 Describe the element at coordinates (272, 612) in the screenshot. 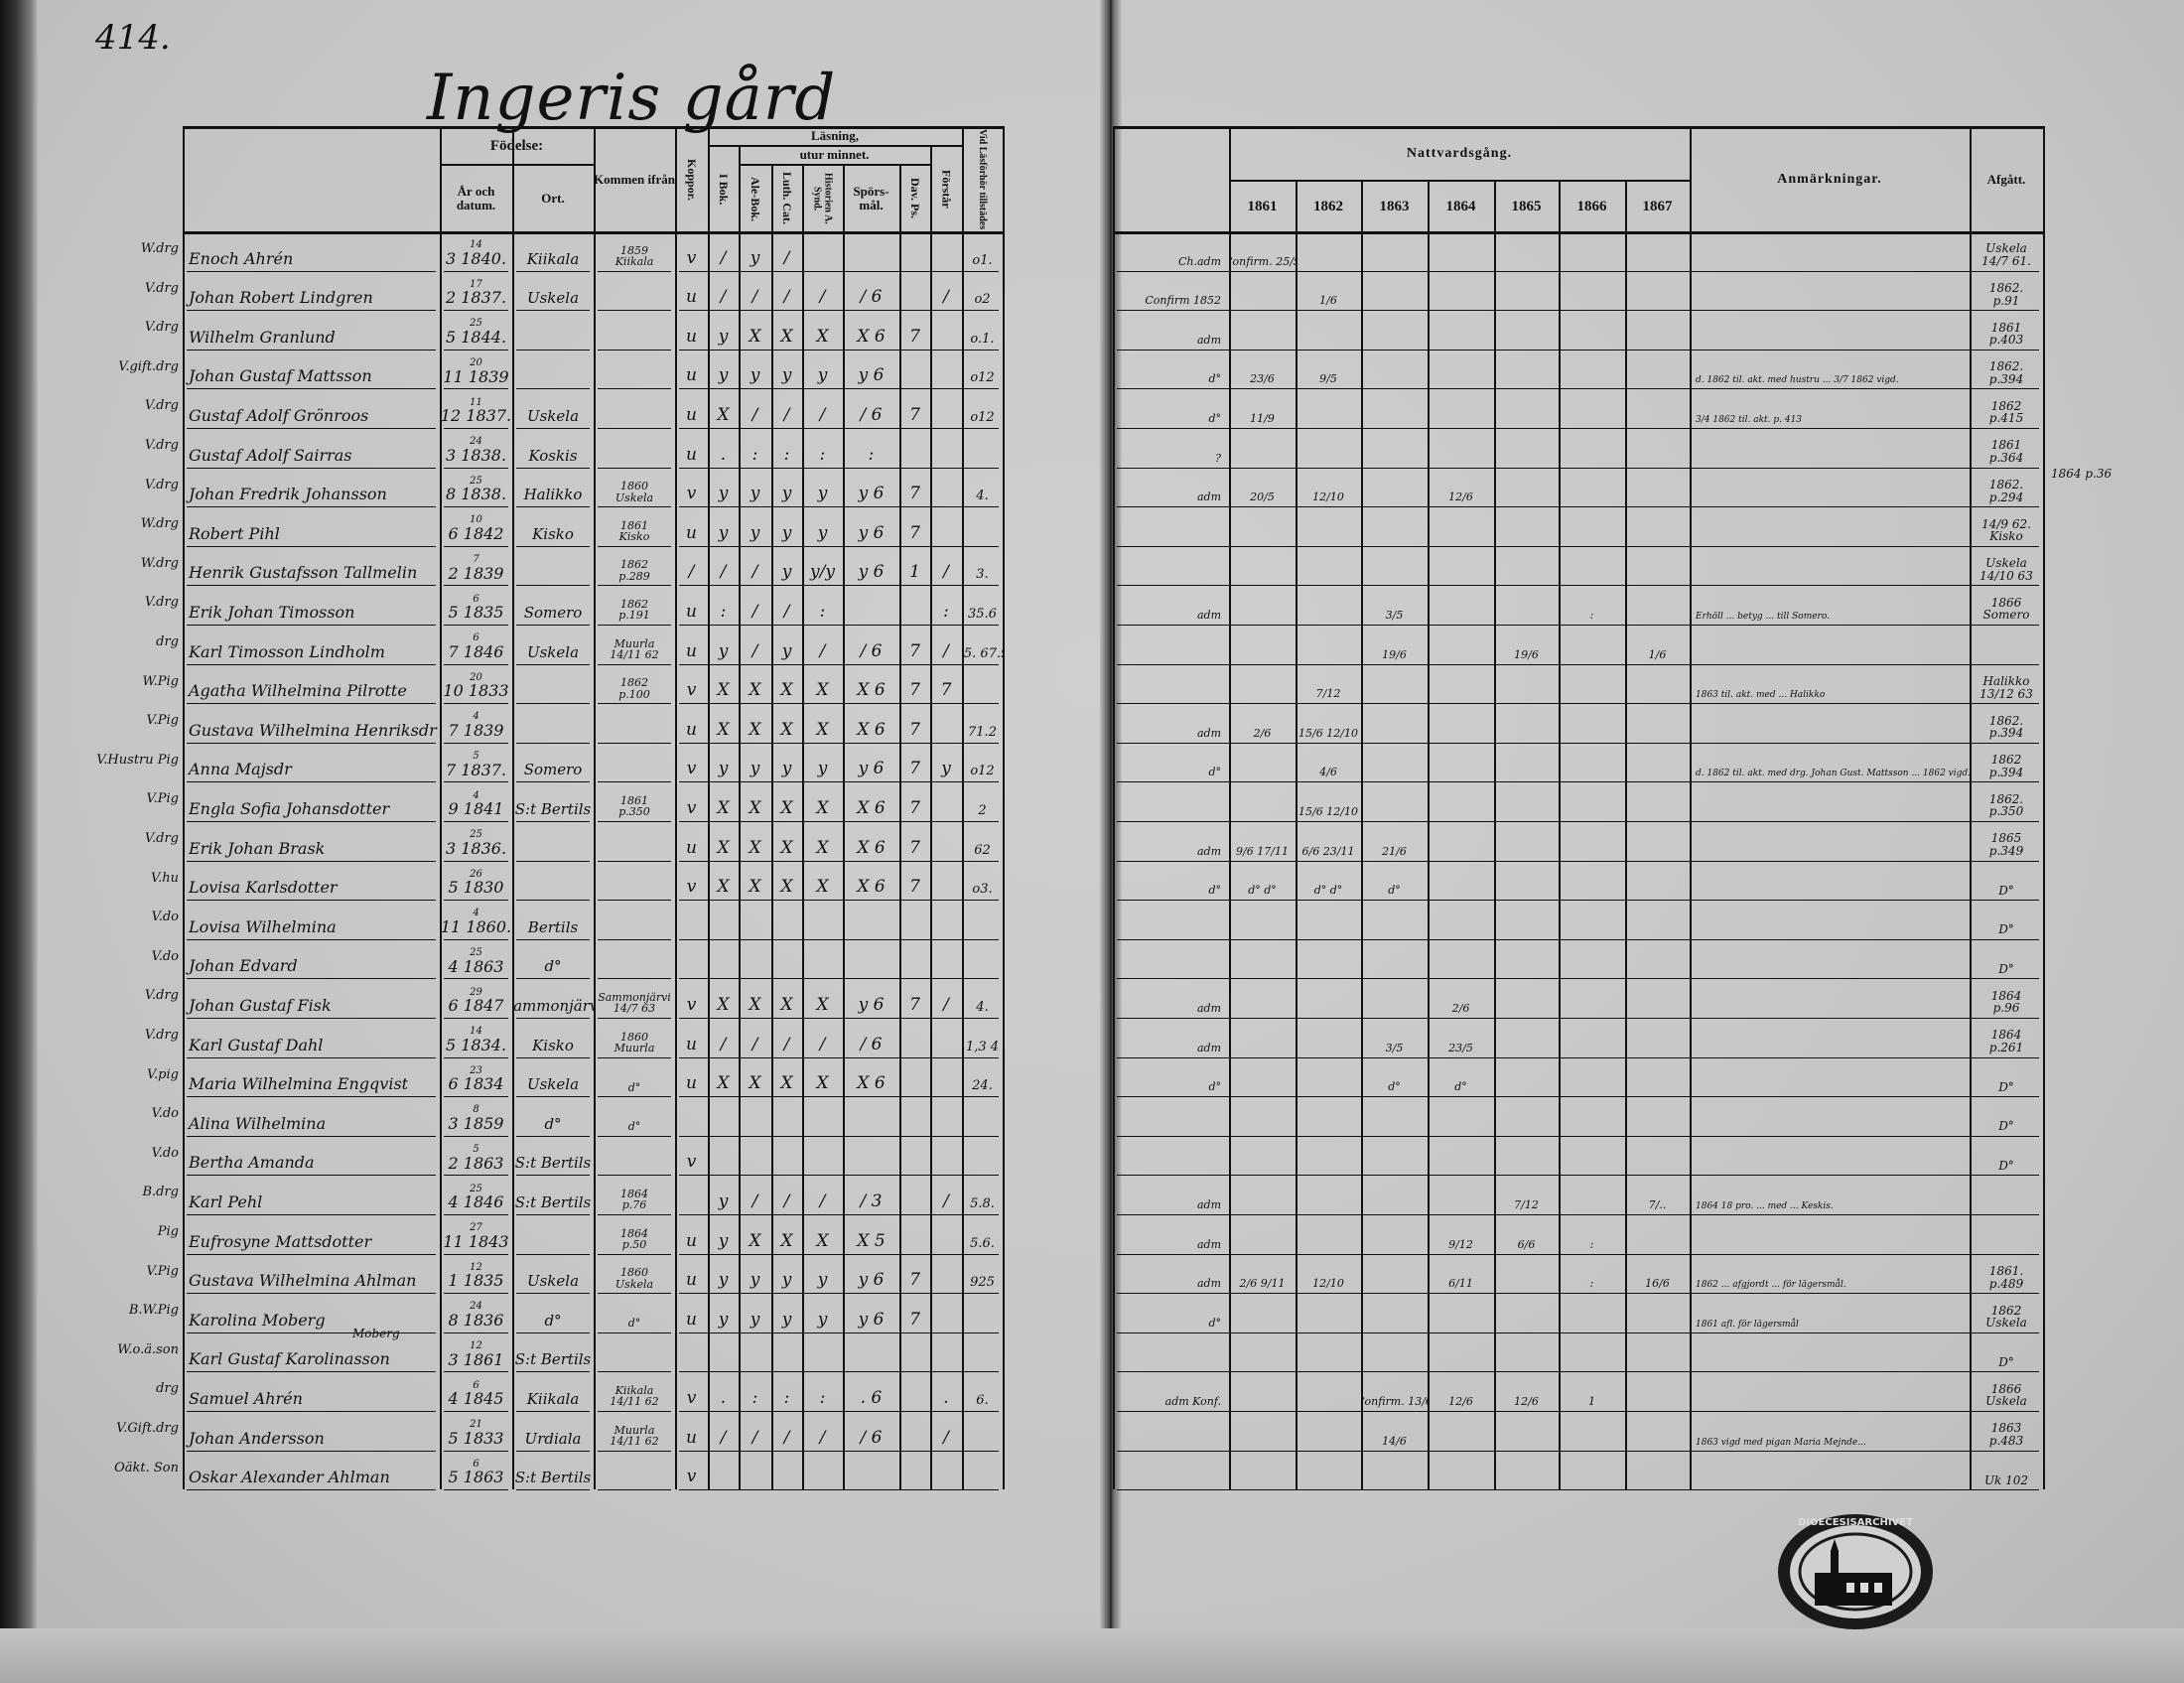

I see `person-name: Erik Johan Timosson` at that location.